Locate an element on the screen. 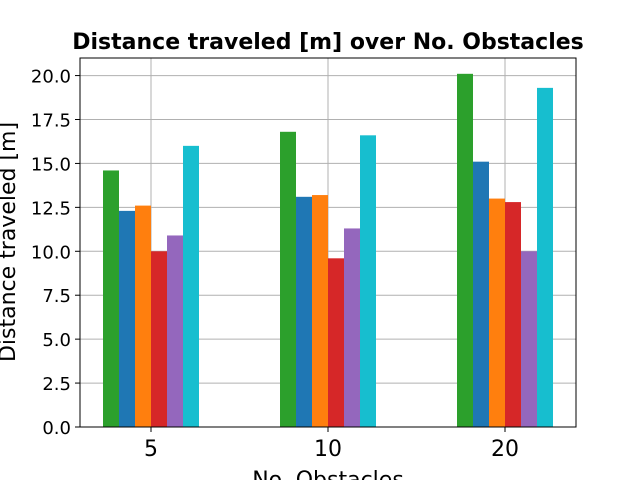 The width and height of the screenshot is (640, 480). y-tick-label: 10.0 is located at coordinates (51, 252).